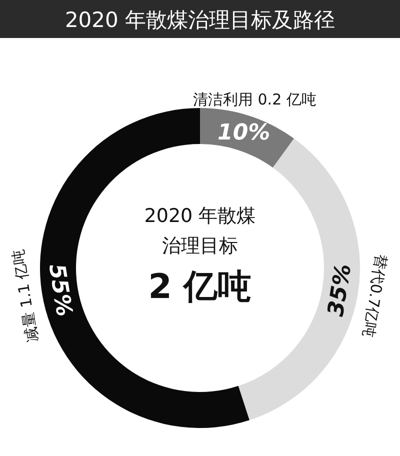 The width and height of the screenshot is (400, 456). I want to click on annotation: 治理目标, so click(200, 246).